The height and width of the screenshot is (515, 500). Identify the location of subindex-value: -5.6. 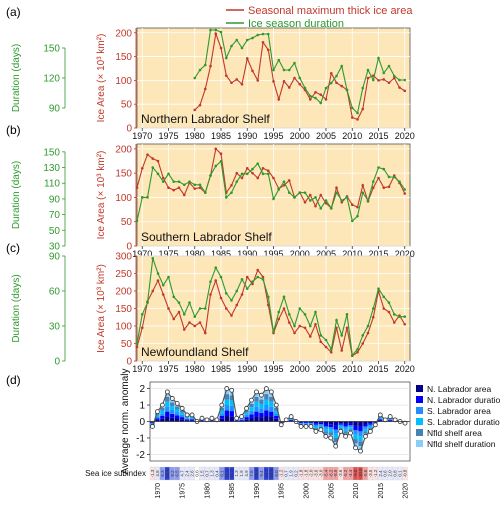
(365, 473).